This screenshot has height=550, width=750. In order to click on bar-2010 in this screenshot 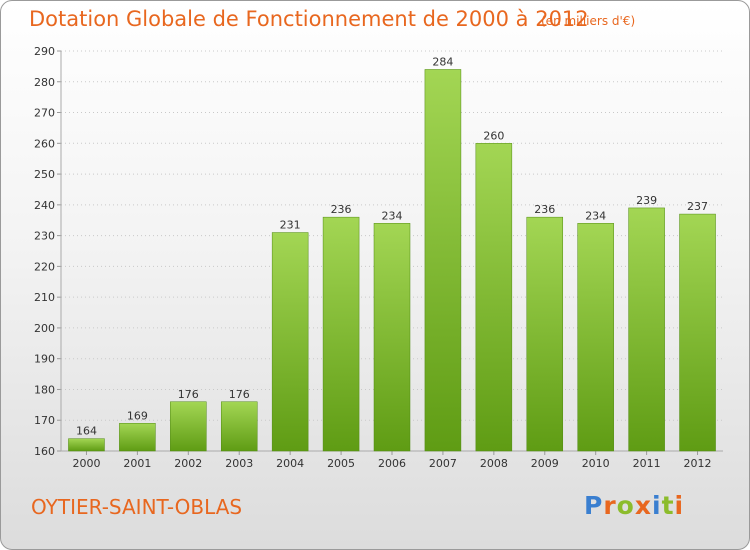, I will do `click(595, 337)`.